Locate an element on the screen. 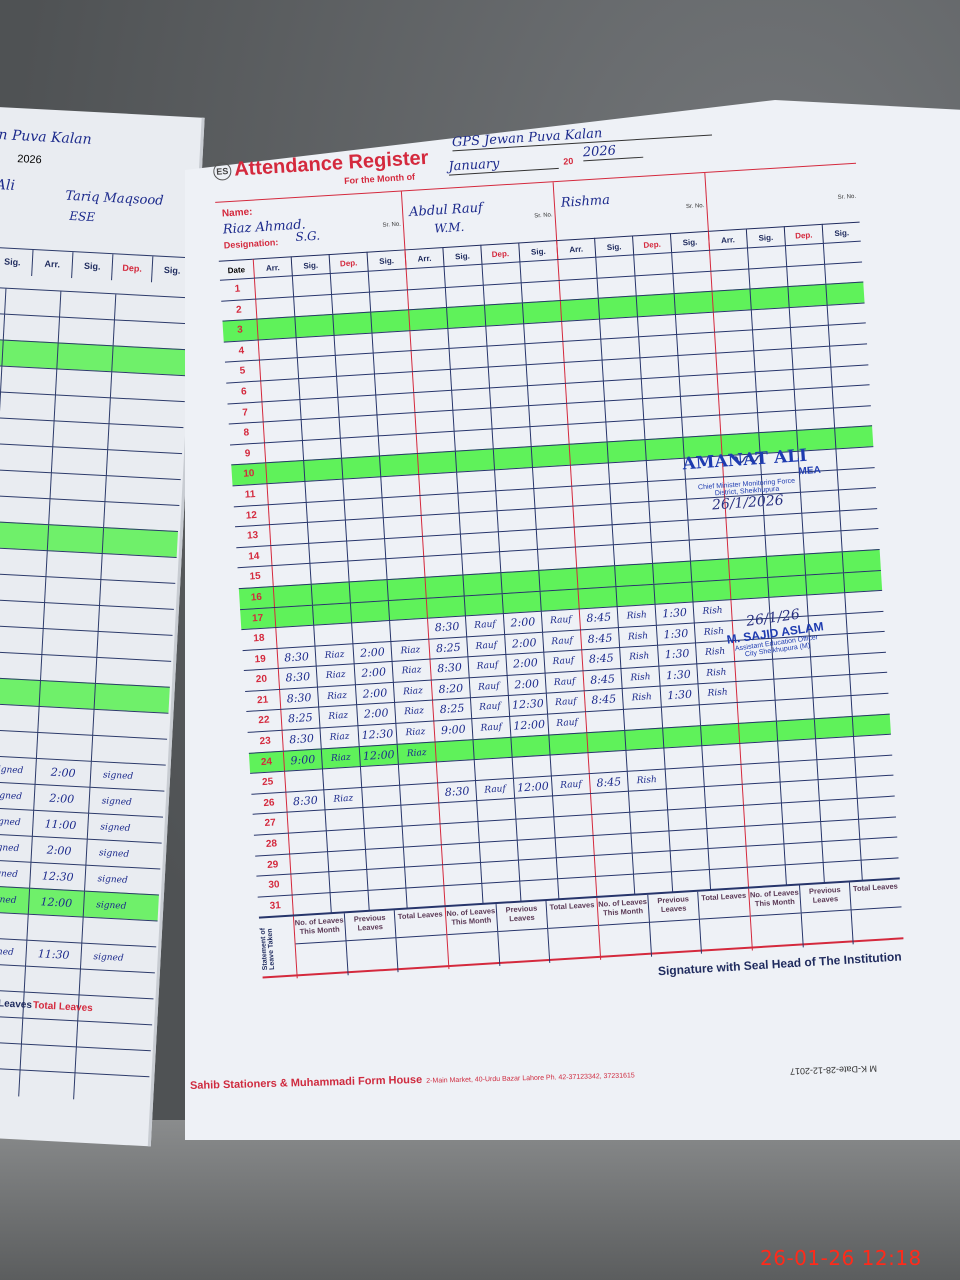 Image resolution: width=960 pixels, height=1280 pixels. designation-label: Designation: is located at coordinates (251, 244).